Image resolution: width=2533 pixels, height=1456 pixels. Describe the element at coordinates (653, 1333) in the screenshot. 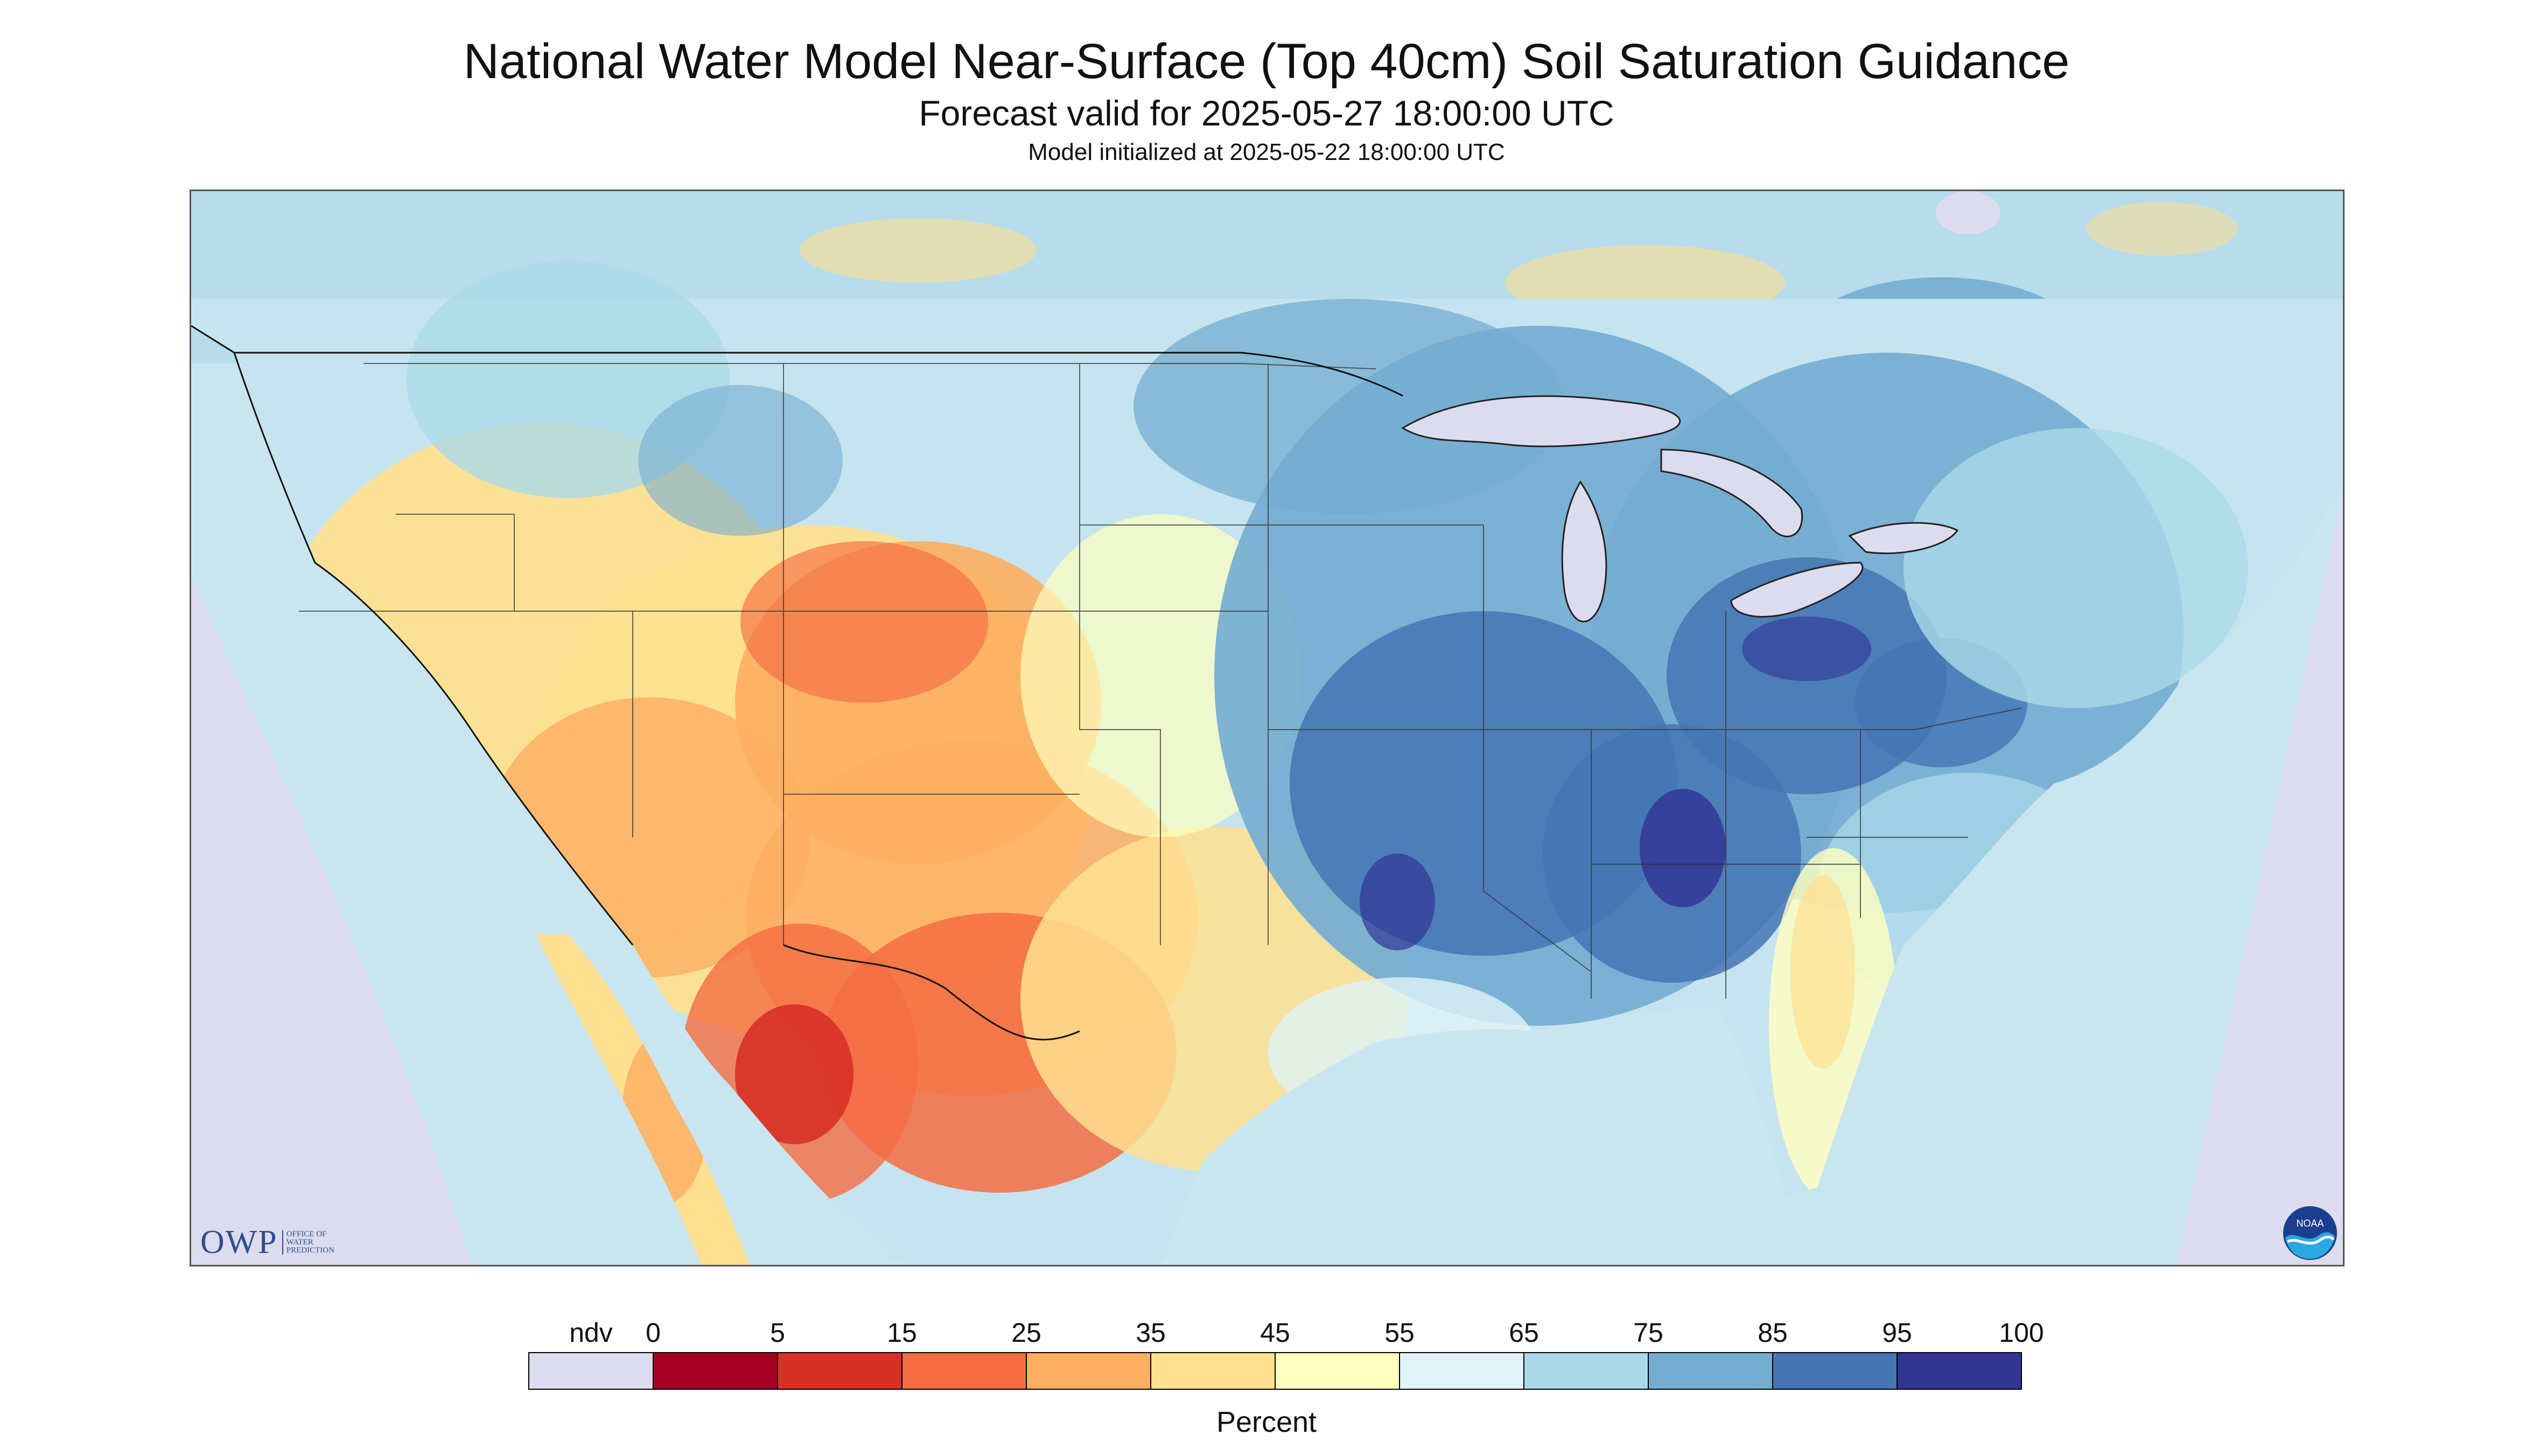

I see `legend-tick-0: 0` at that location.